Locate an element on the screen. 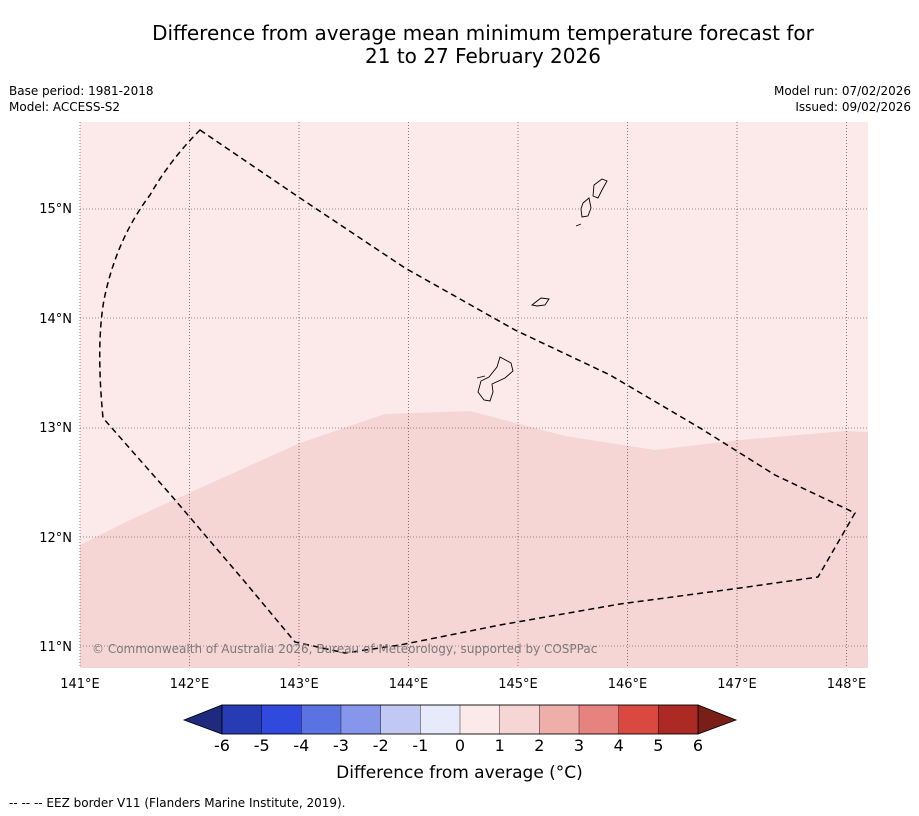  base-period: Base period: 1981-2018 is located at coordinates (81, 91).